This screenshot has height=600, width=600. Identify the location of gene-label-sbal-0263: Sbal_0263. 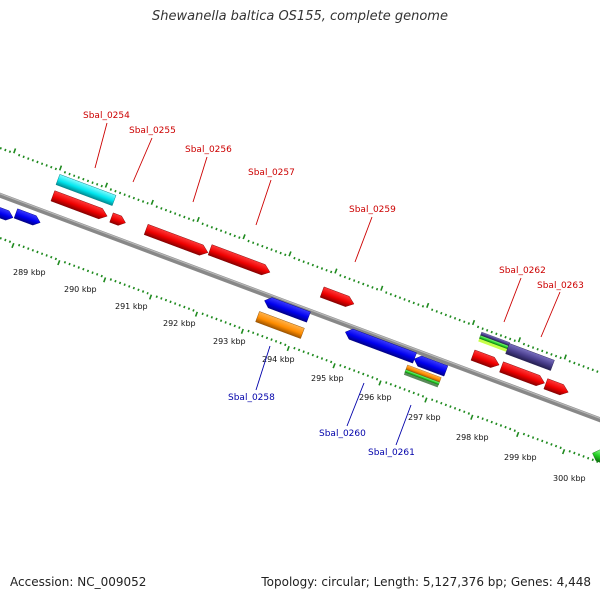
(560, 286).